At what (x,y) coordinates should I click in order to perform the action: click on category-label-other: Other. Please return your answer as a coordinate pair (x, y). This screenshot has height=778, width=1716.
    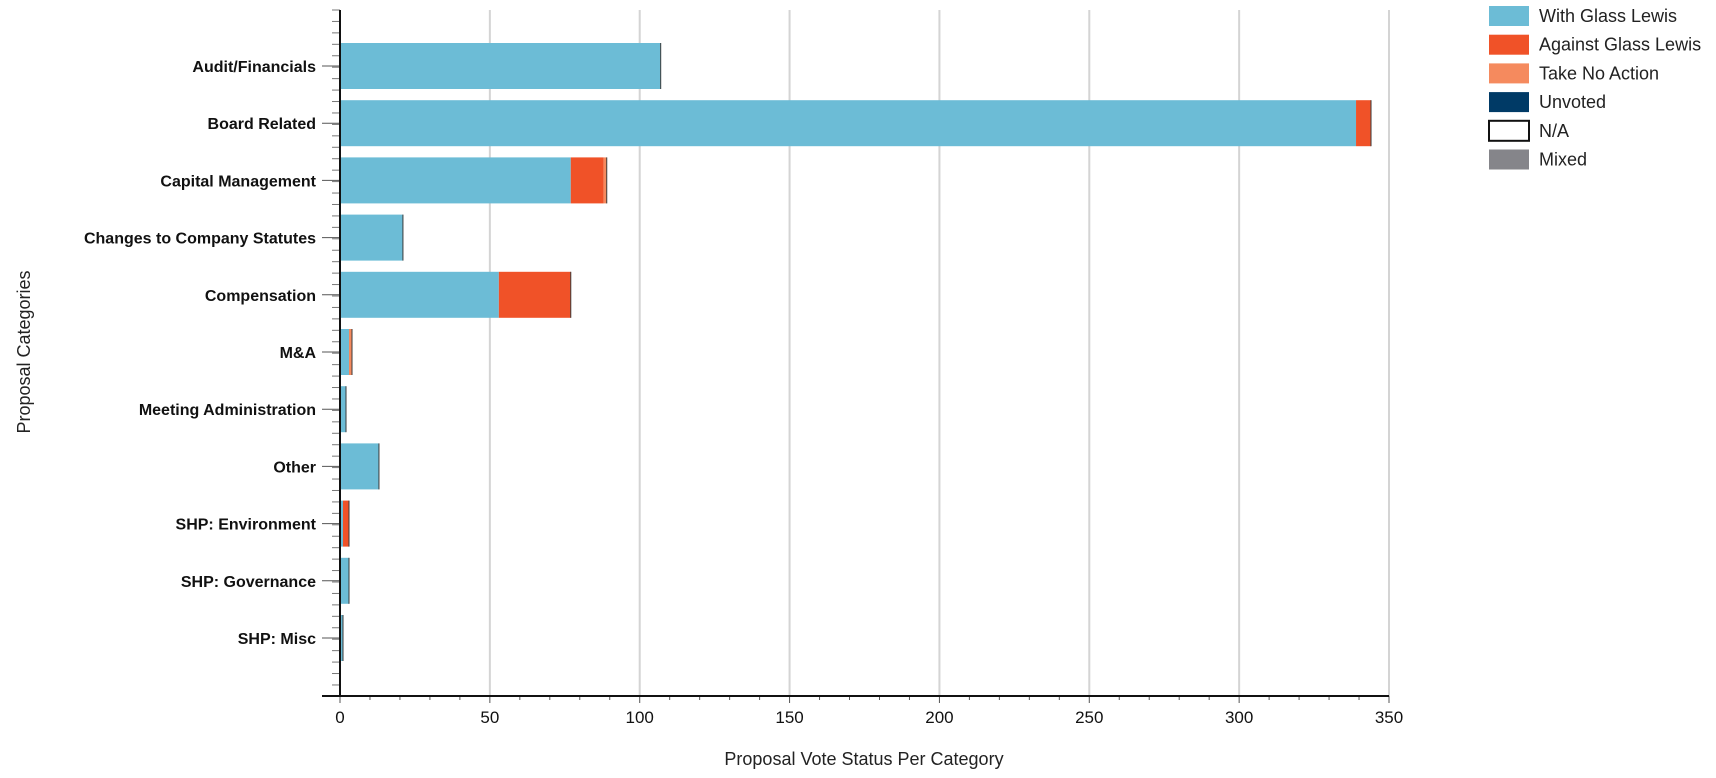
    Looking at the image, I should click on (294, 467).